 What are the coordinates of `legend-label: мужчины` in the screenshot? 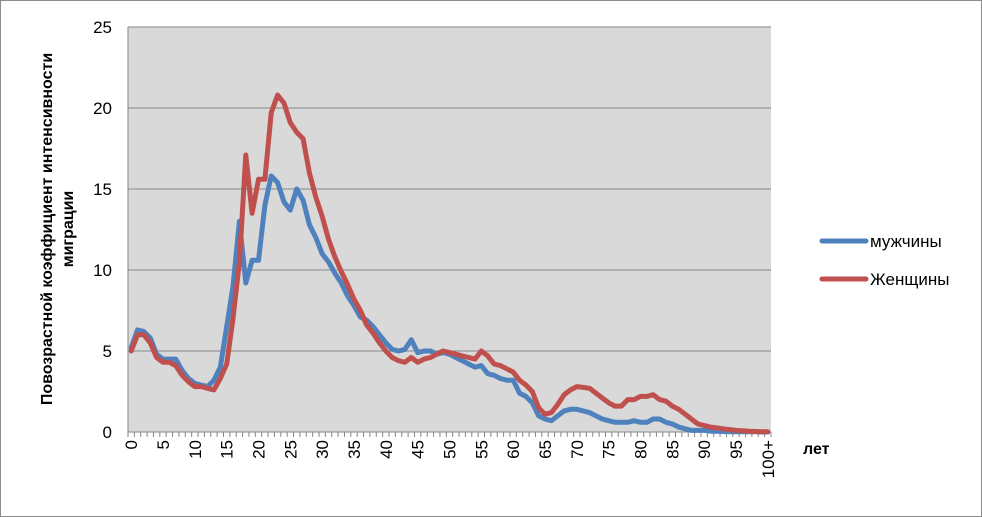 It's located at (906, 241).